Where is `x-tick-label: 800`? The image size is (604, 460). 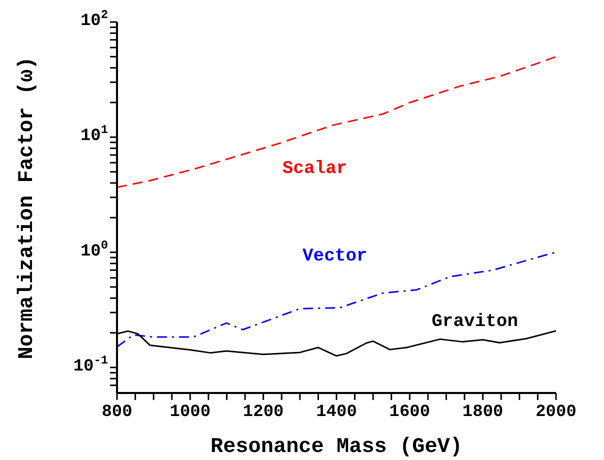 x-tick-label: 800 is located at coordinates (117, 412).